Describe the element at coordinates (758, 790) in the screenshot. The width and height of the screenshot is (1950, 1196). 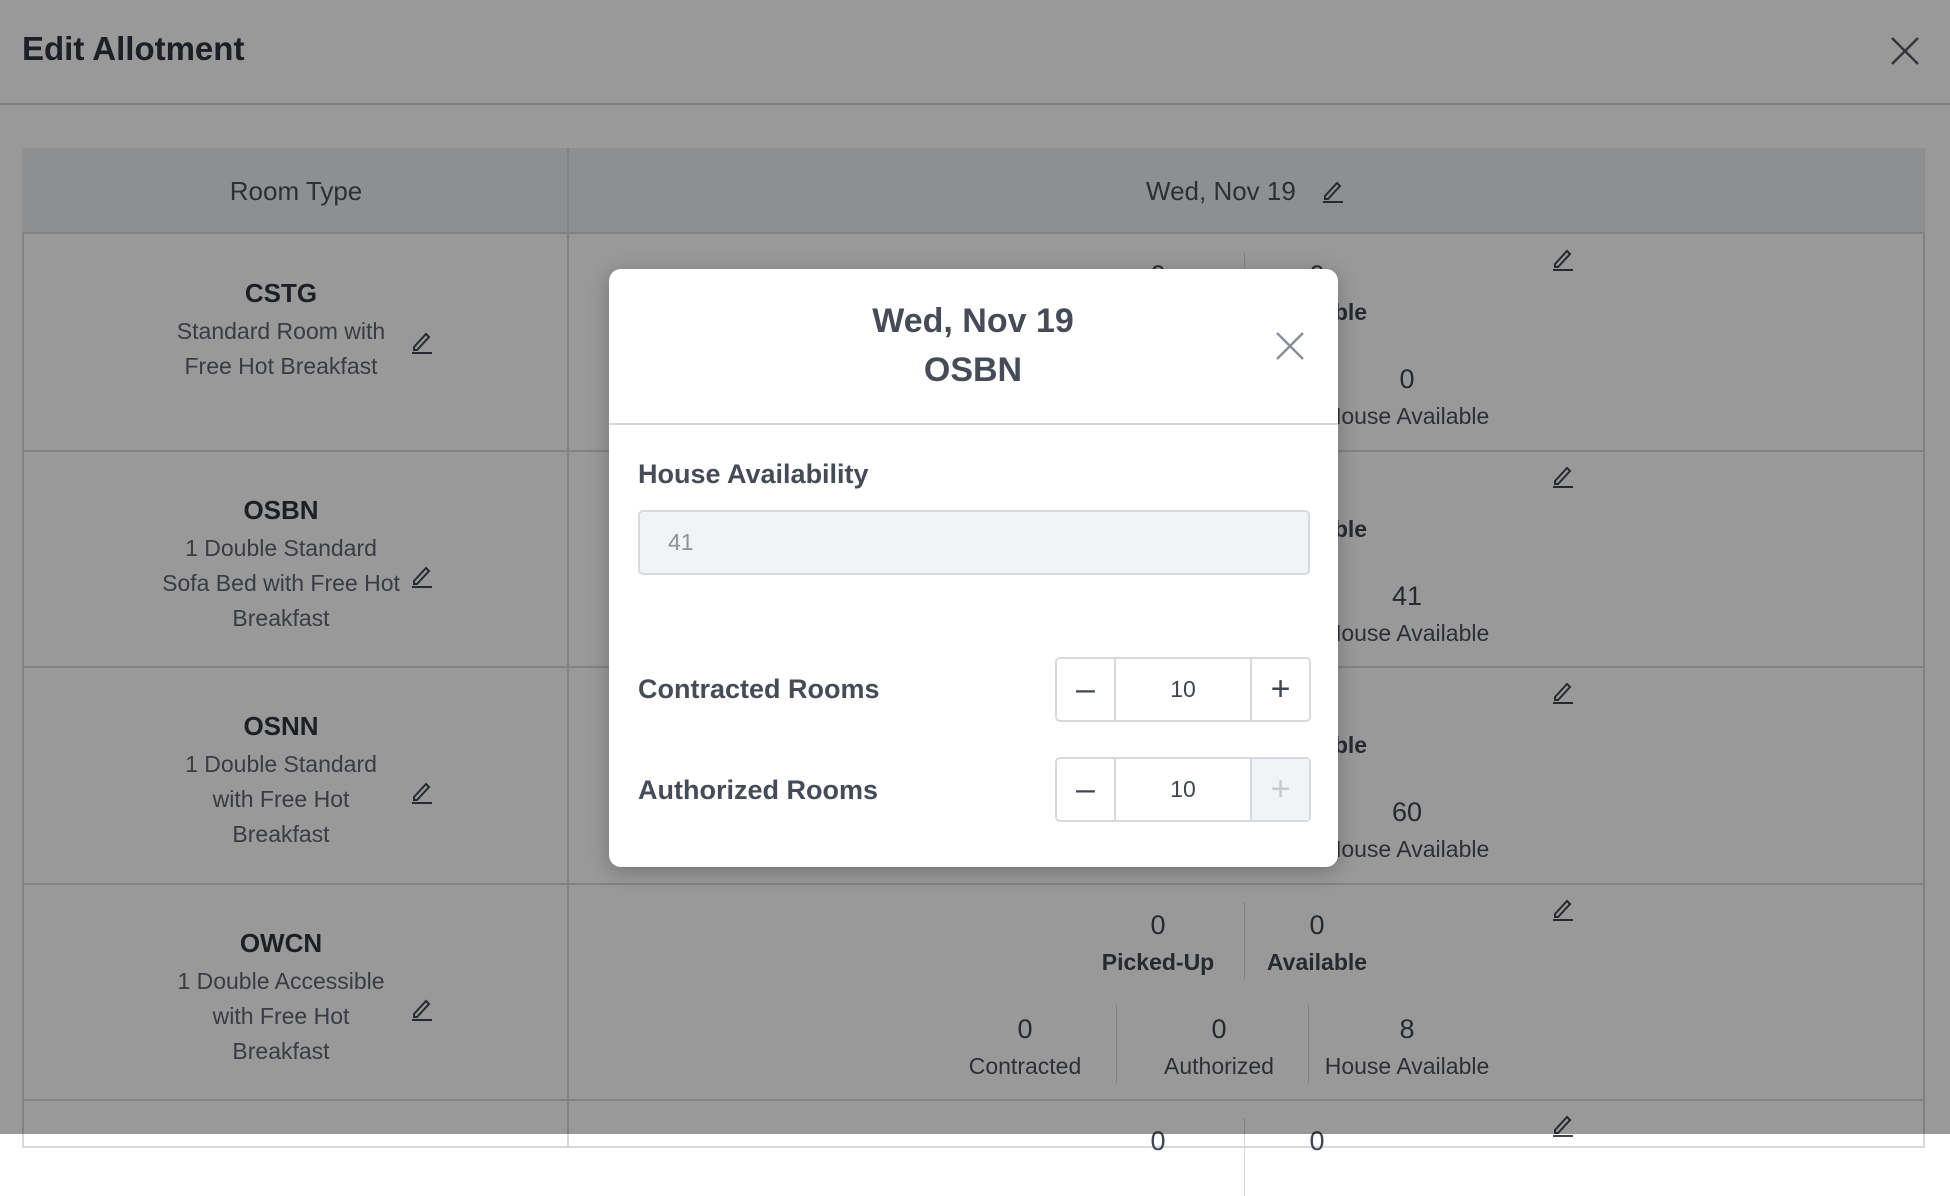
I see `authorized-rooms-label: Authorized Rooms` at that location.